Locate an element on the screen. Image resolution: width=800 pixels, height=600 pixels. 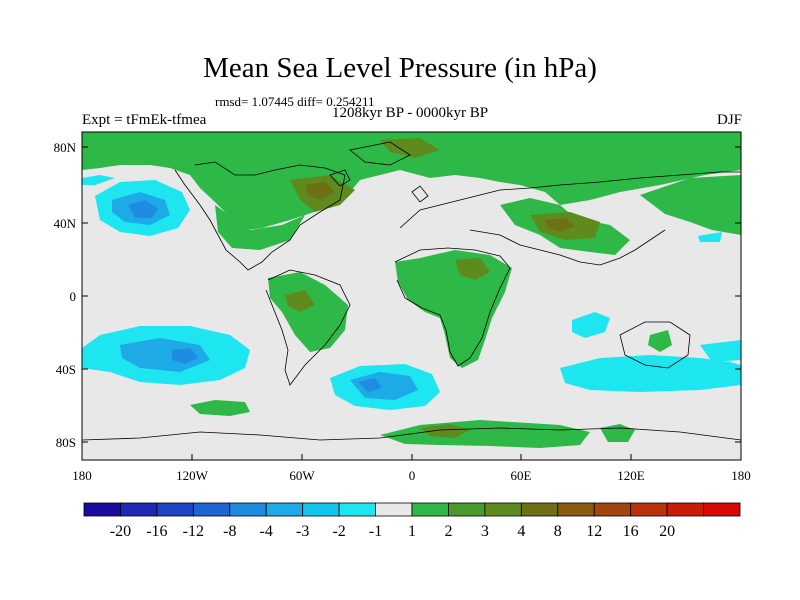
colorbar-label: 12 is located at coordinates (594, 531).